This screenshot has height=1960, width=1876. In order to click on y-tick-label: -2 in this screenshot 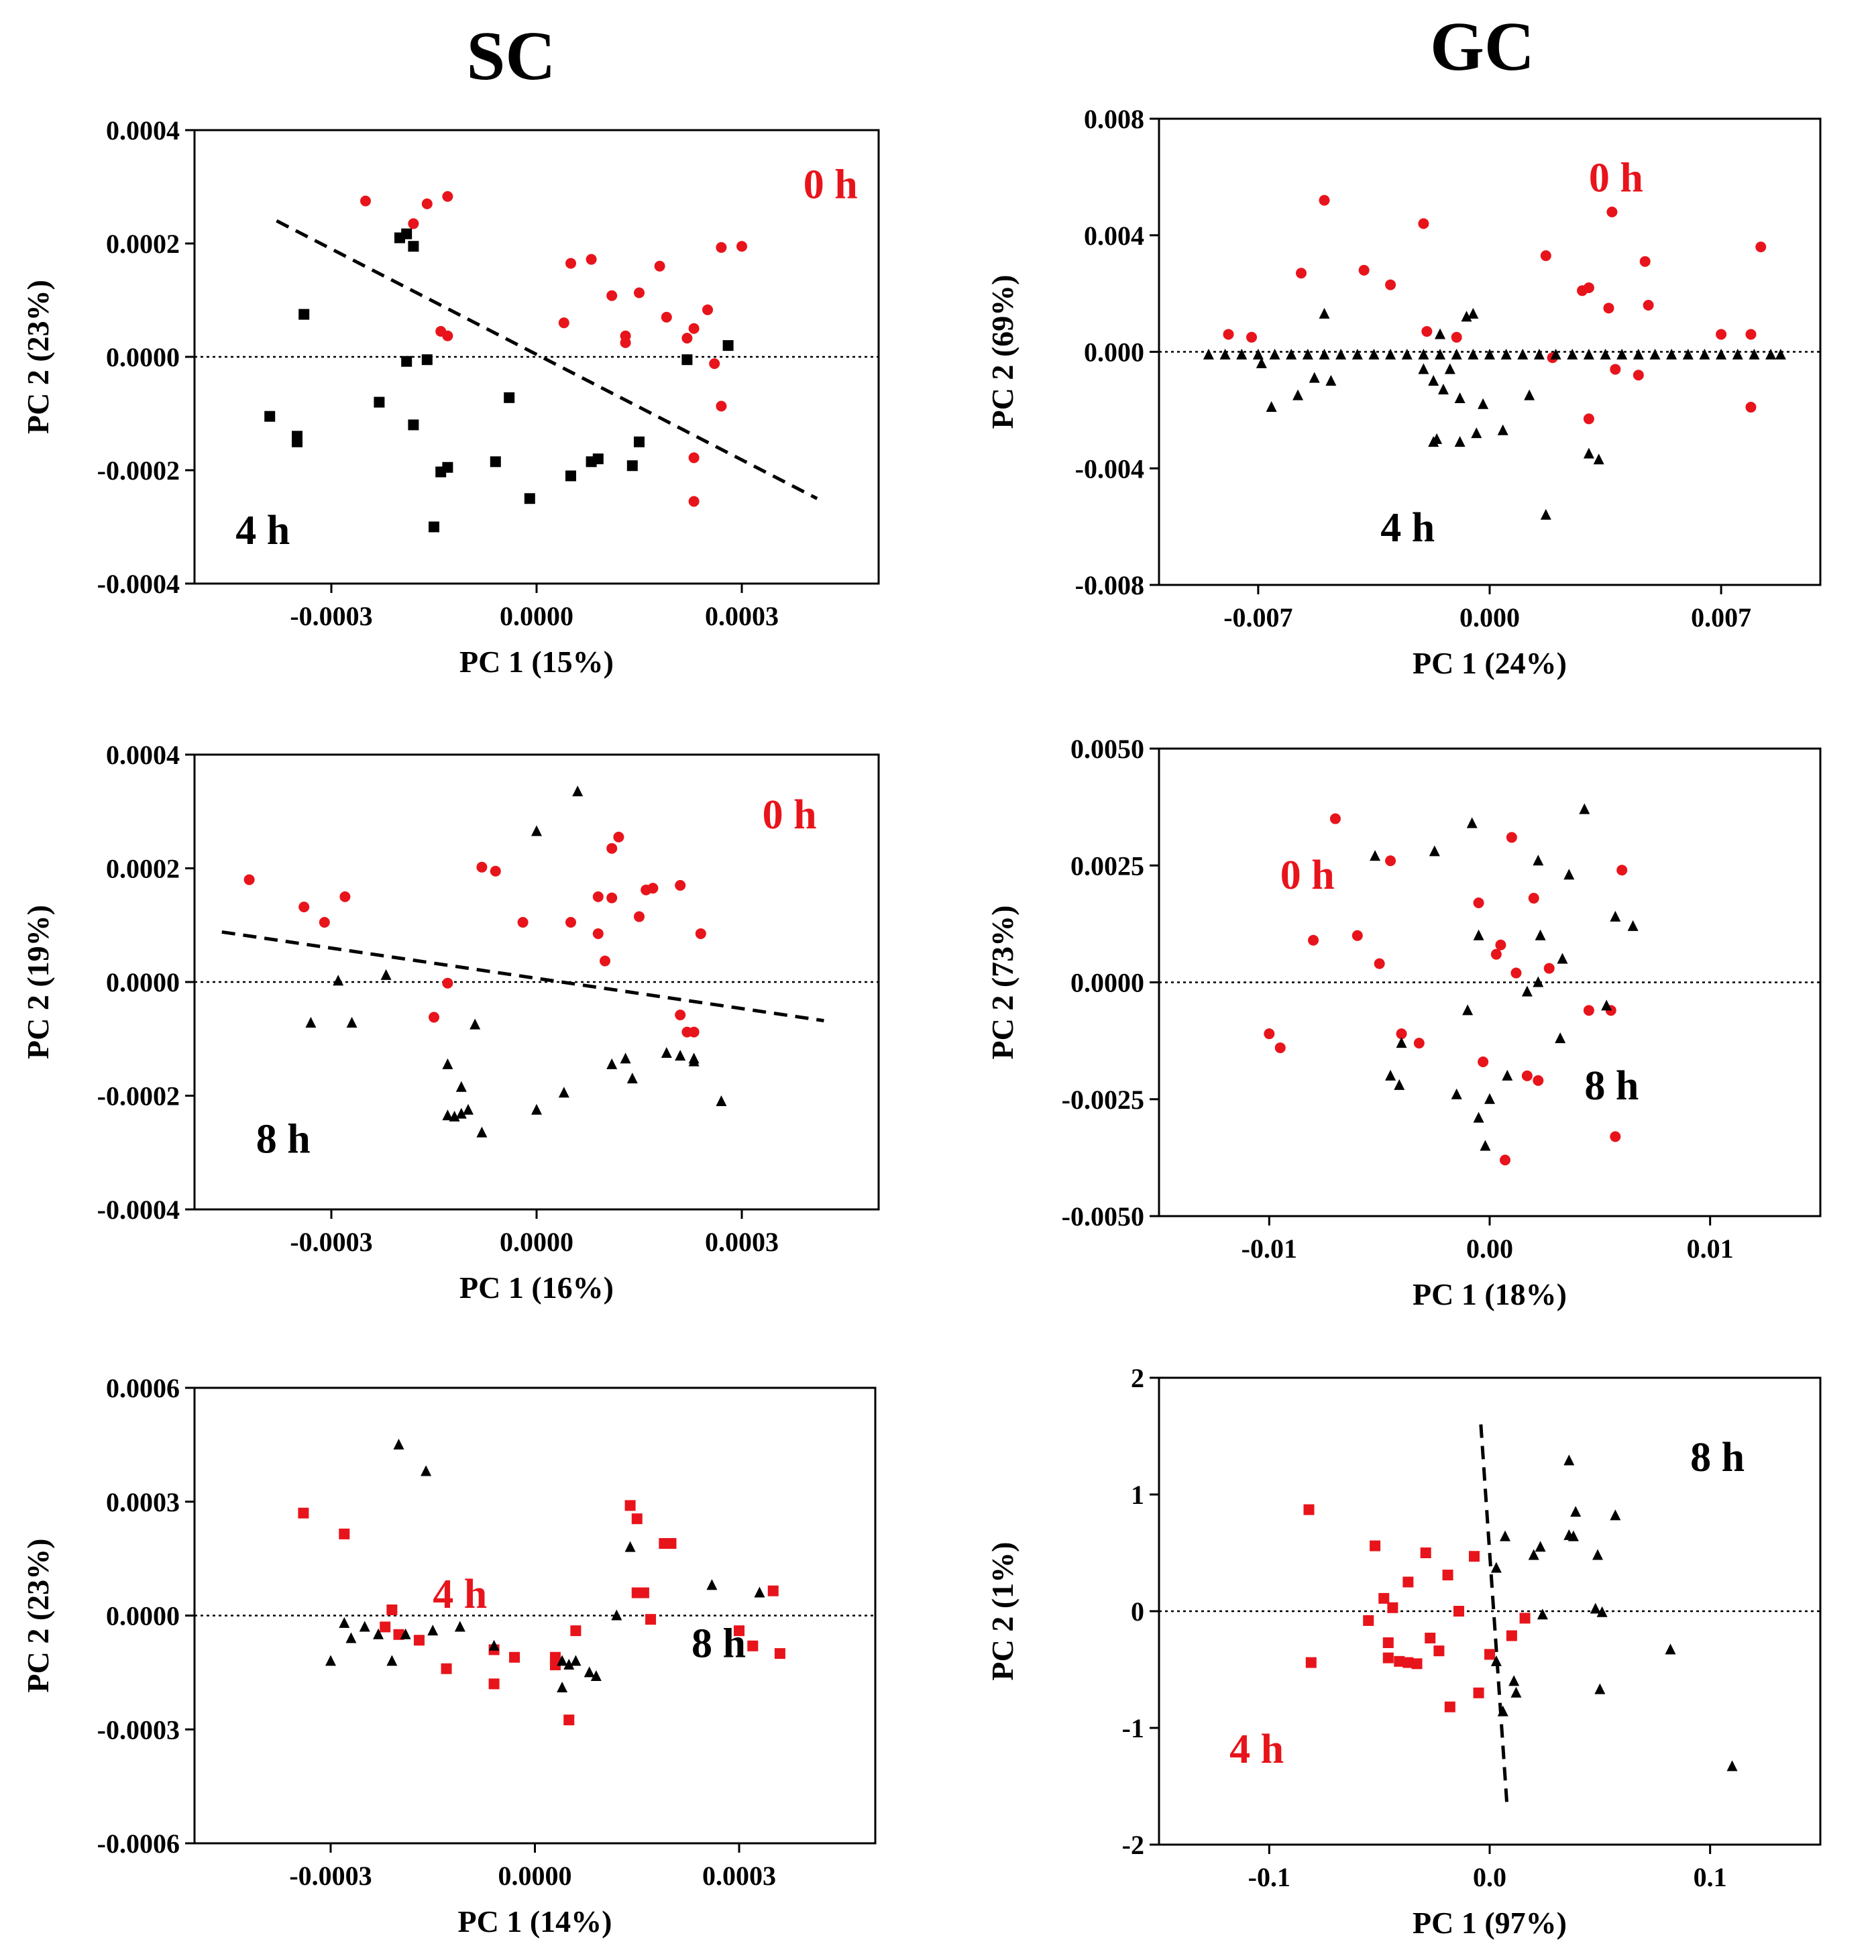, I will do `click(1133, 1845)`.